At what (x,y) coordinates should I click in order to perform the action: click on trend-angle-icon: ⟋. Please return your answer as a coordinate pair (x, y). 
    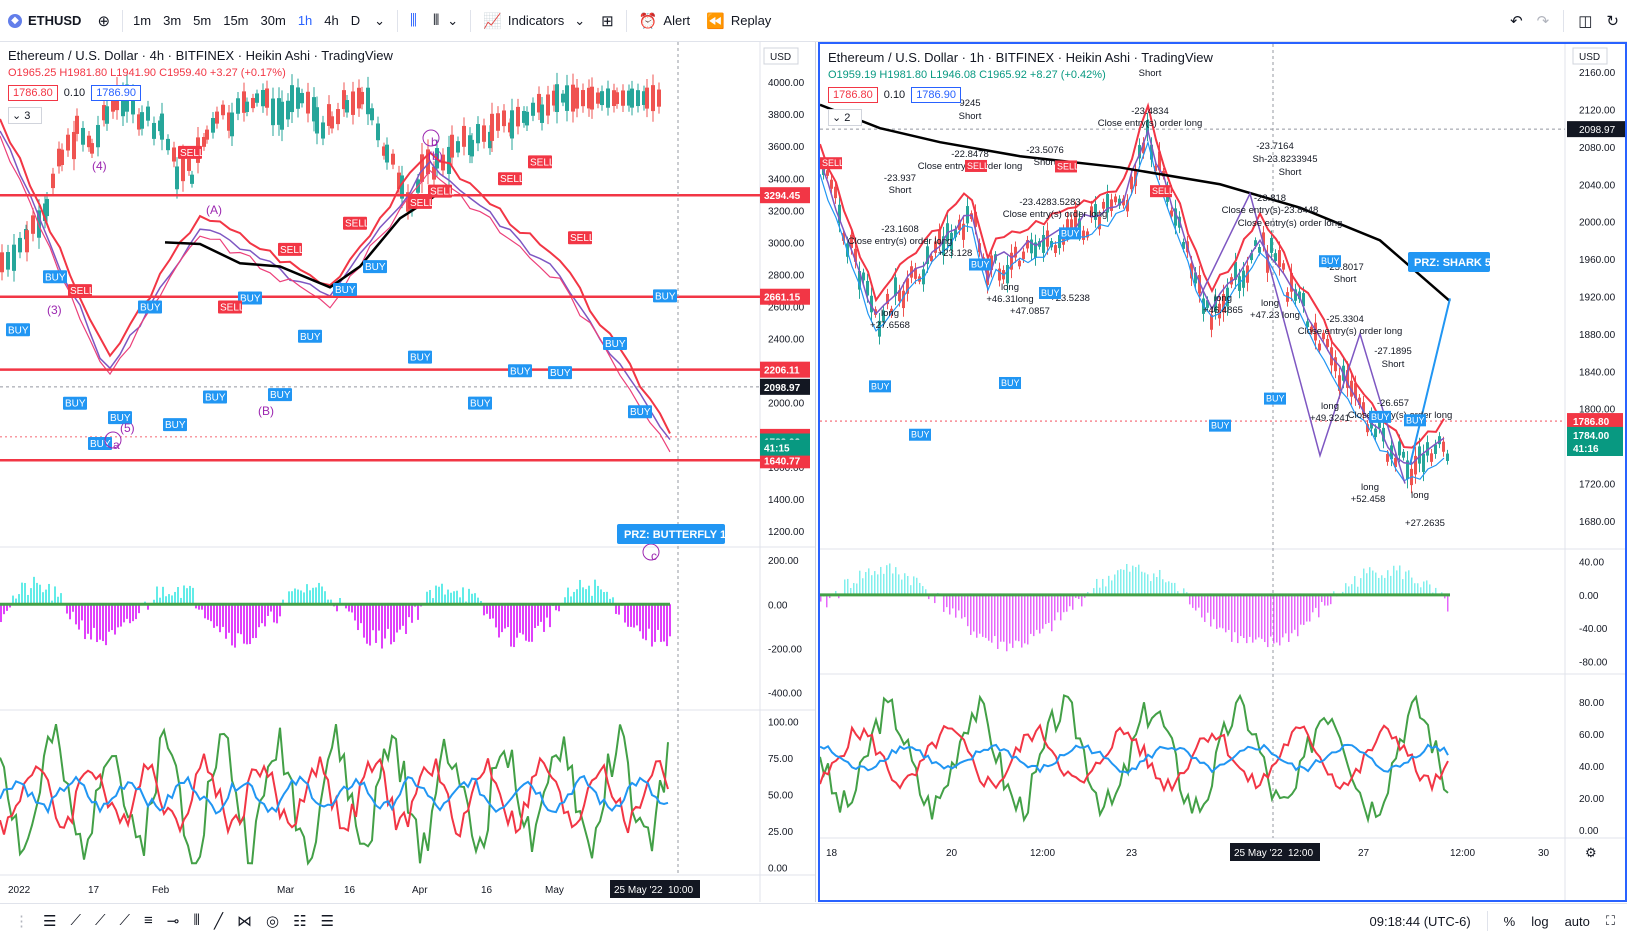
    Looking at the image, I should click on (124, 920).